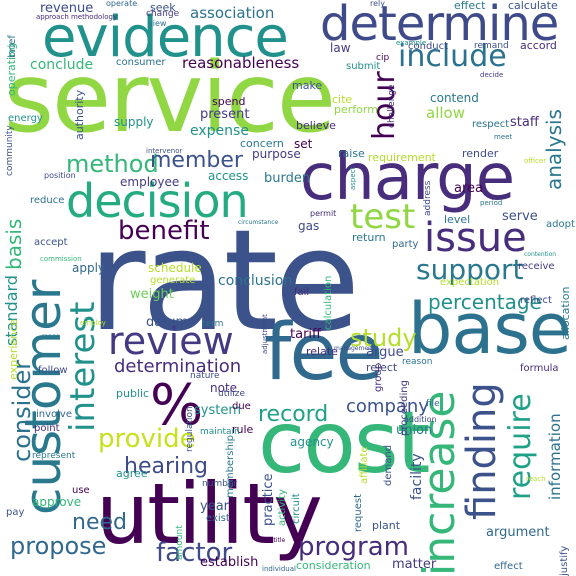 This screenshot has height=576, width=576. What do you see at coordinates (491, 124) in the screenshot?
I see `word-respect: respect` at bounding box center [491, 124].